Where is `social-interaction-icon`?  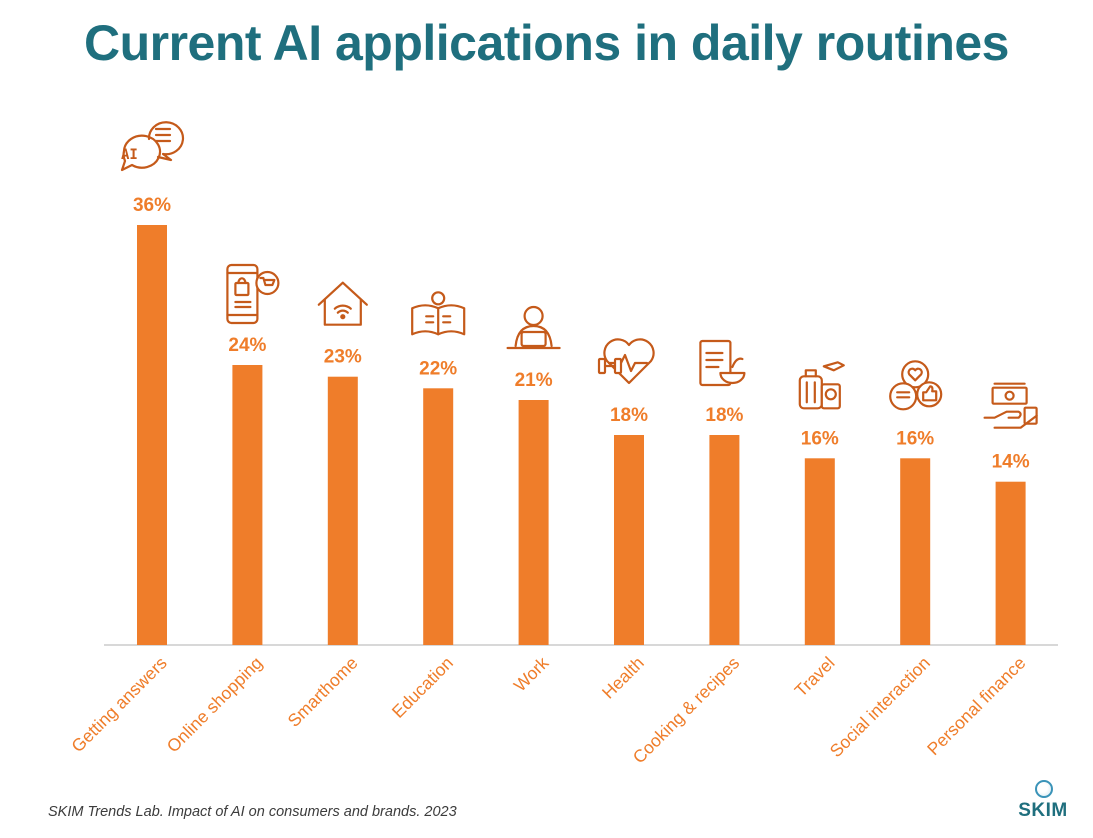
social-interaction-icon is located at coordinates (916, 385).